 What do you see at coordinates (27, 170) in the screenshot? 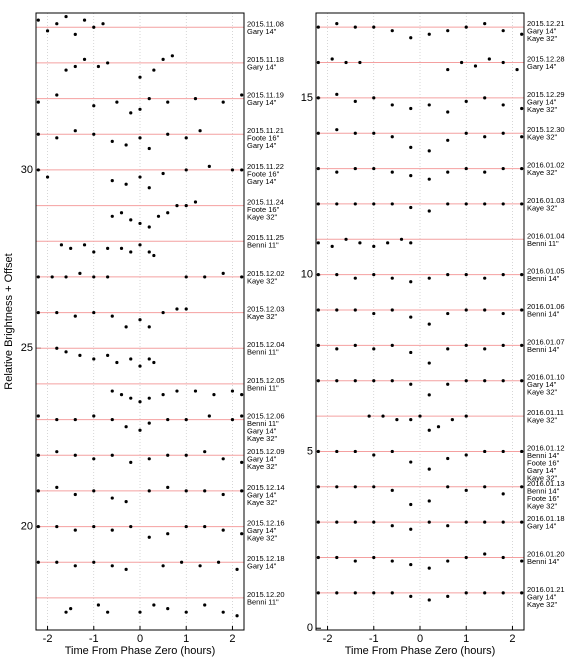
I see `y-tick-label: 30` at bounding box center [27, 170].